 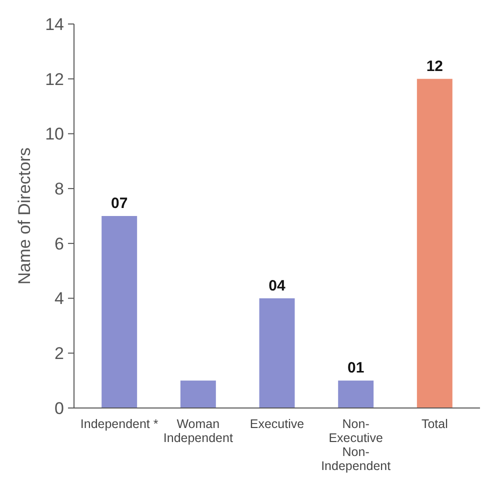 What do you see at coordinates (54, 24) in the screenshot?
I see `y-tick-label: 14` at bounding box center [54, 24].